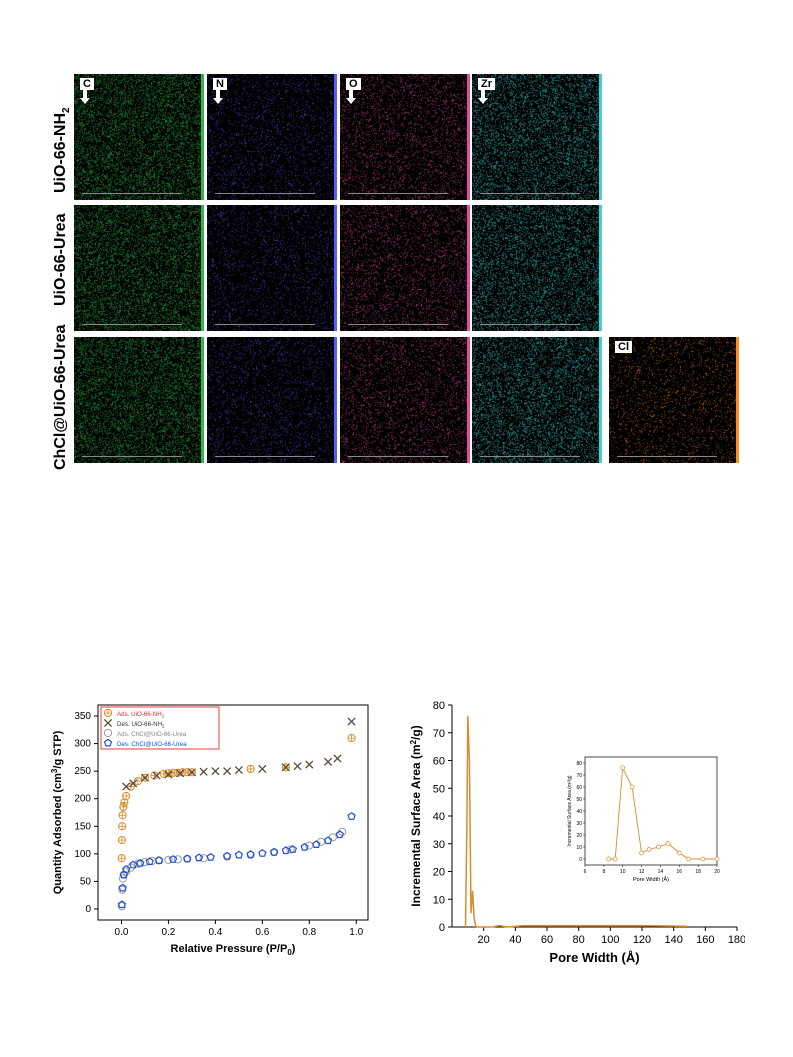 This screenshot has height=1057, width=793. Describe the element at coordinates (168, 932) in the screenshot. I see `x-tick-label: 0.2` at that location.